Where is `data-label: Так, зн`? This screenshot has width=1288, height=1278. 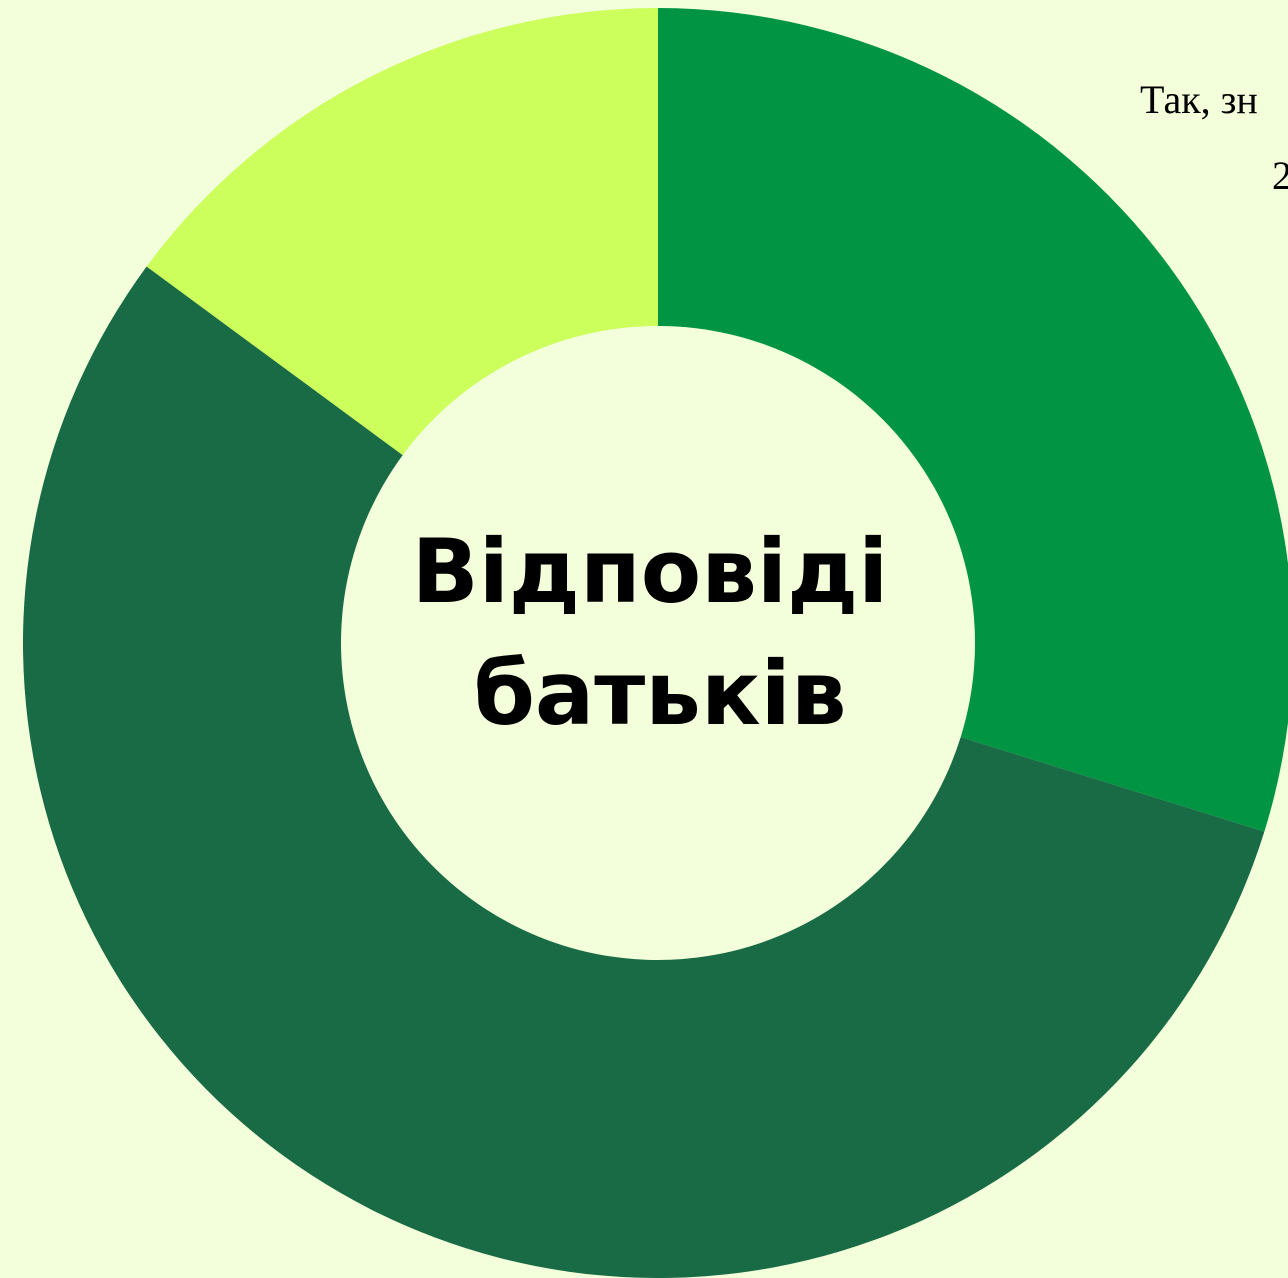 data-label: Так, зн is located at coordinates (1199, 99).